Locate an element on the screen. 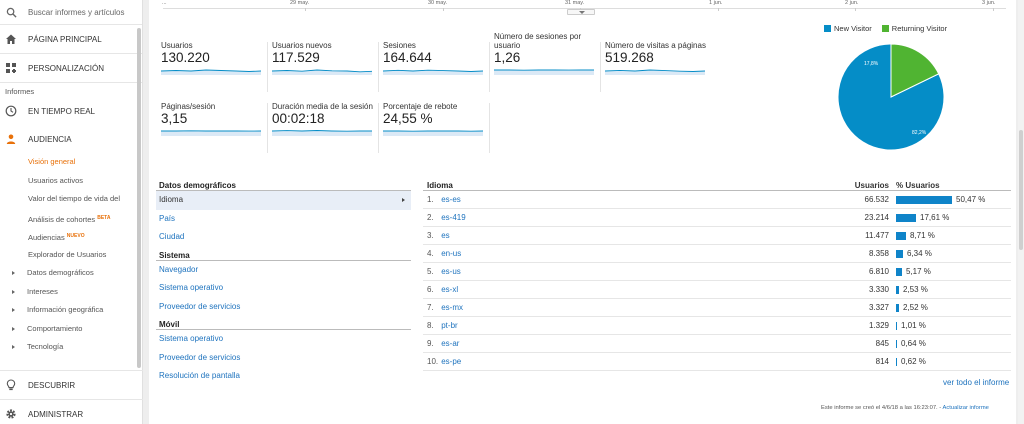 Image resolution: width=1024 pixels, height=424 pixels. row-rank: 8. is located at coordinates (430, 325).